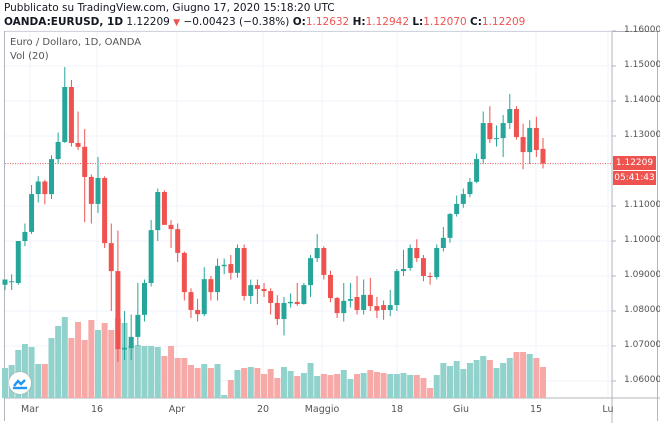 This screenshot has height=423, width=660. I want to click on down-triangle-icon: ▼, so click(177, 23).